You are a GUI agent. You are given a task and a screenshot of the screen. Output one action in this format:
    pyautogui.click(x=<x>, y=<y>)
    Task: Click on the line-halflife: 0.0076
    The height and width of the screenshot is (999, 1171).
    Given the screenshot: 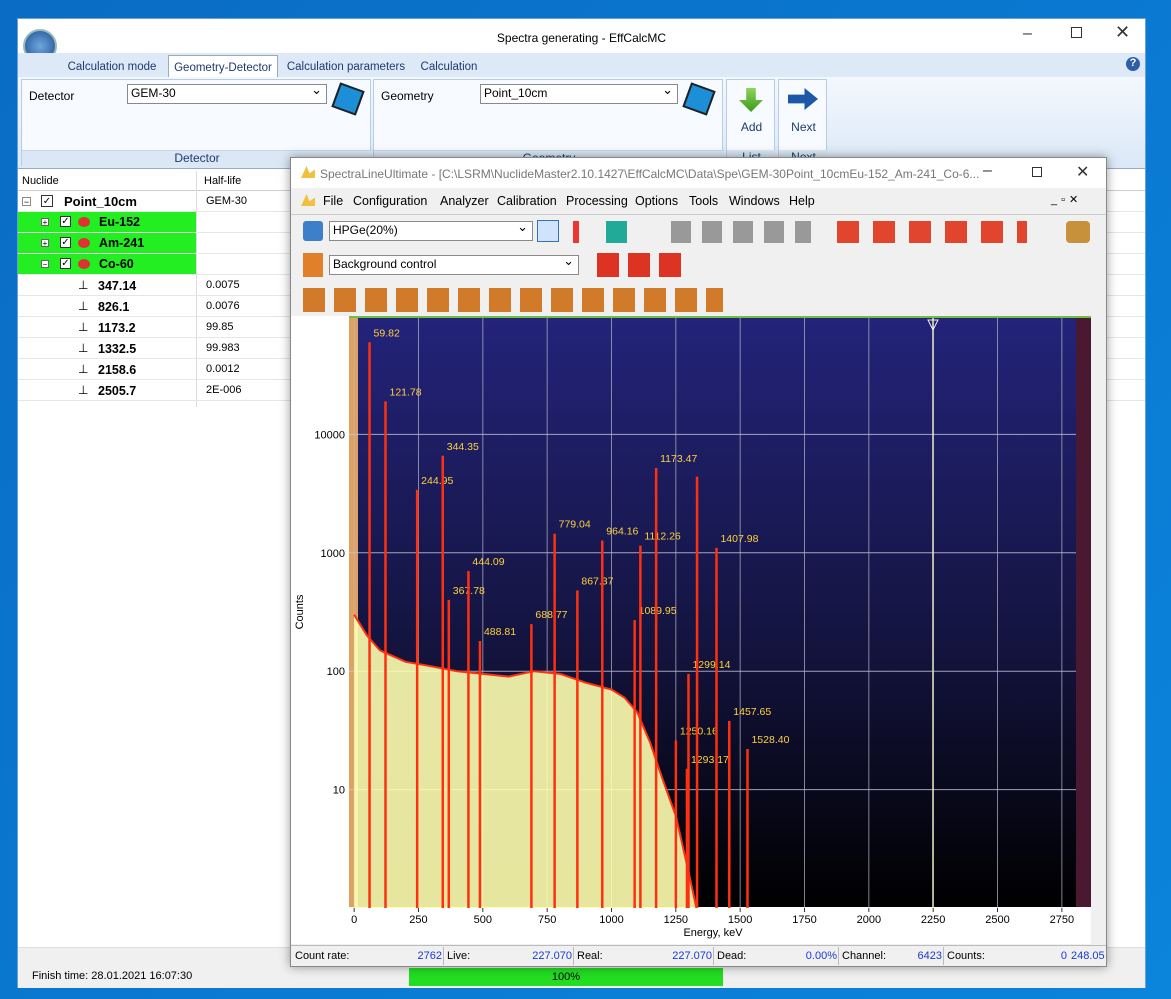 What is the action you would take?
    pyautogui.click(x=223, y=306)
    